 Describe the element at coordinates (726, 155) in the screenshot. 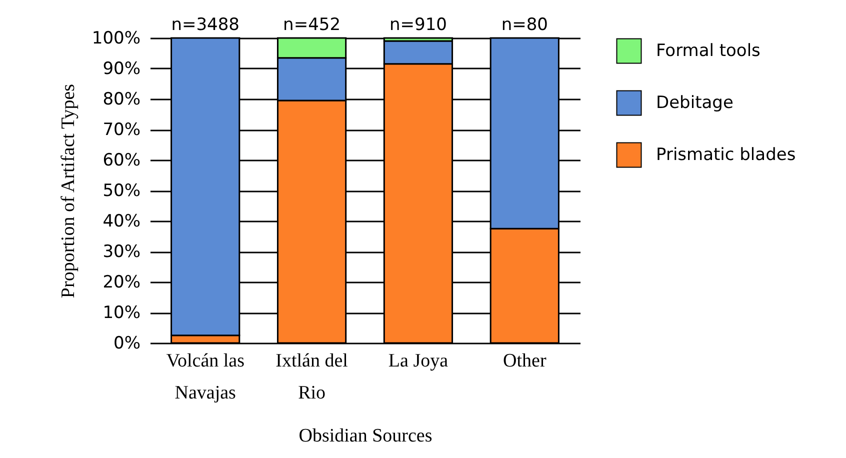

I see `legend-label: Prismatic blades` at that location.